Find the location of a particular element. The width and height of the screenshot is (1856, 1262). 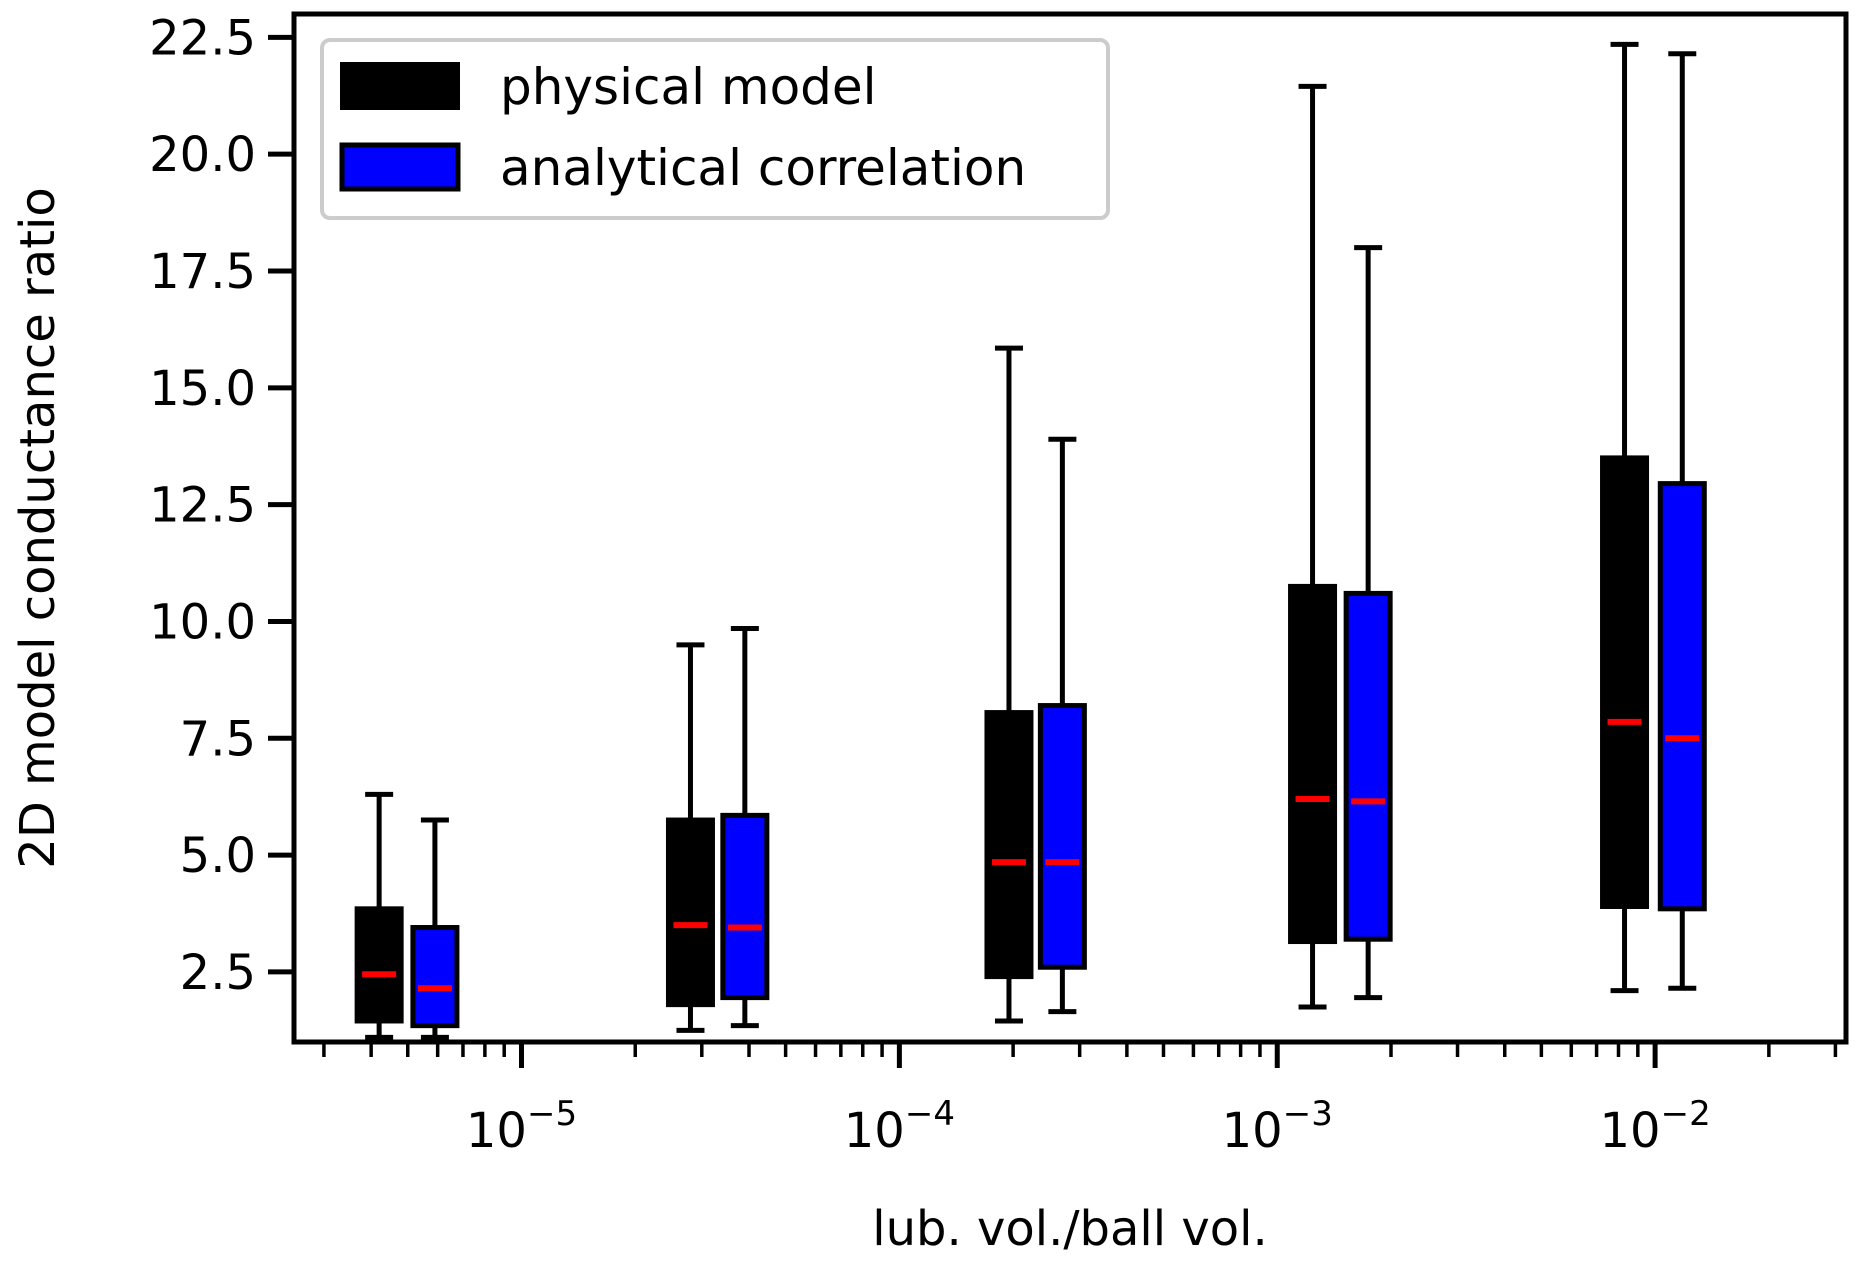

y-tick-label: 7.5 is located at coordinates (218, 739).